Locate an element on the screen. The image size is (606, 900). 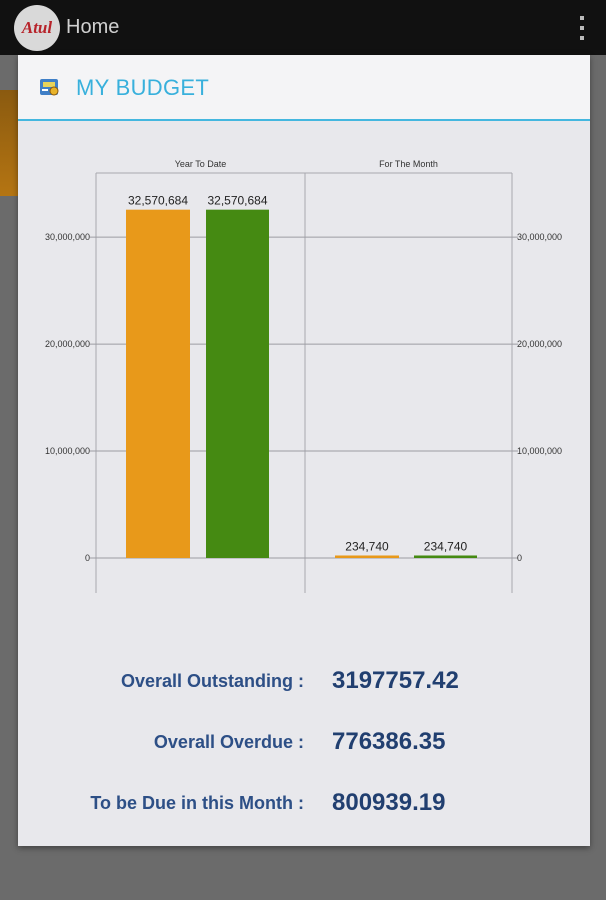
y-tick-label-left: 0 is located at coordinates (87, 558).